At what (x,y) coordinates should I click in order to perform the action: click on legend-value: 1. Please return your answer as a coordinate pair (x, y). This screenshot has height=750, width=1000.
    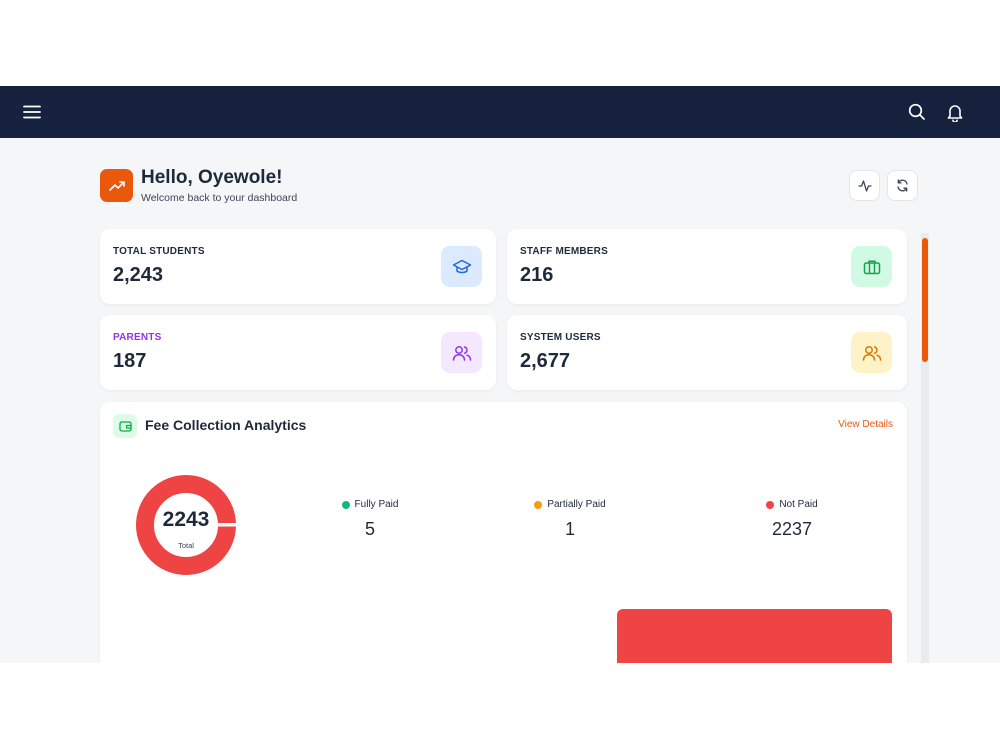
    Looking at the image, I should click on (569, 529).